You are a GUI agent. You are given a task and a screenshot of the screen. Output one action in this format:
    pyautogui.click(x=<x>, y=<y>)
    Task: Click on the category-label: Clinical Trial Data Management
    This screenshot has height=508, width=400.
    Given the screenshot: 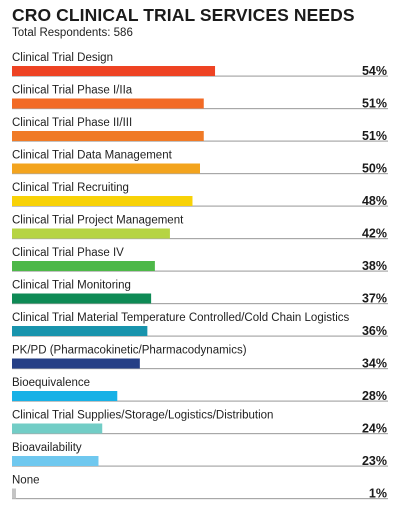 What is the action you would take?
    pyautogui.click(x=92, y=156)
    